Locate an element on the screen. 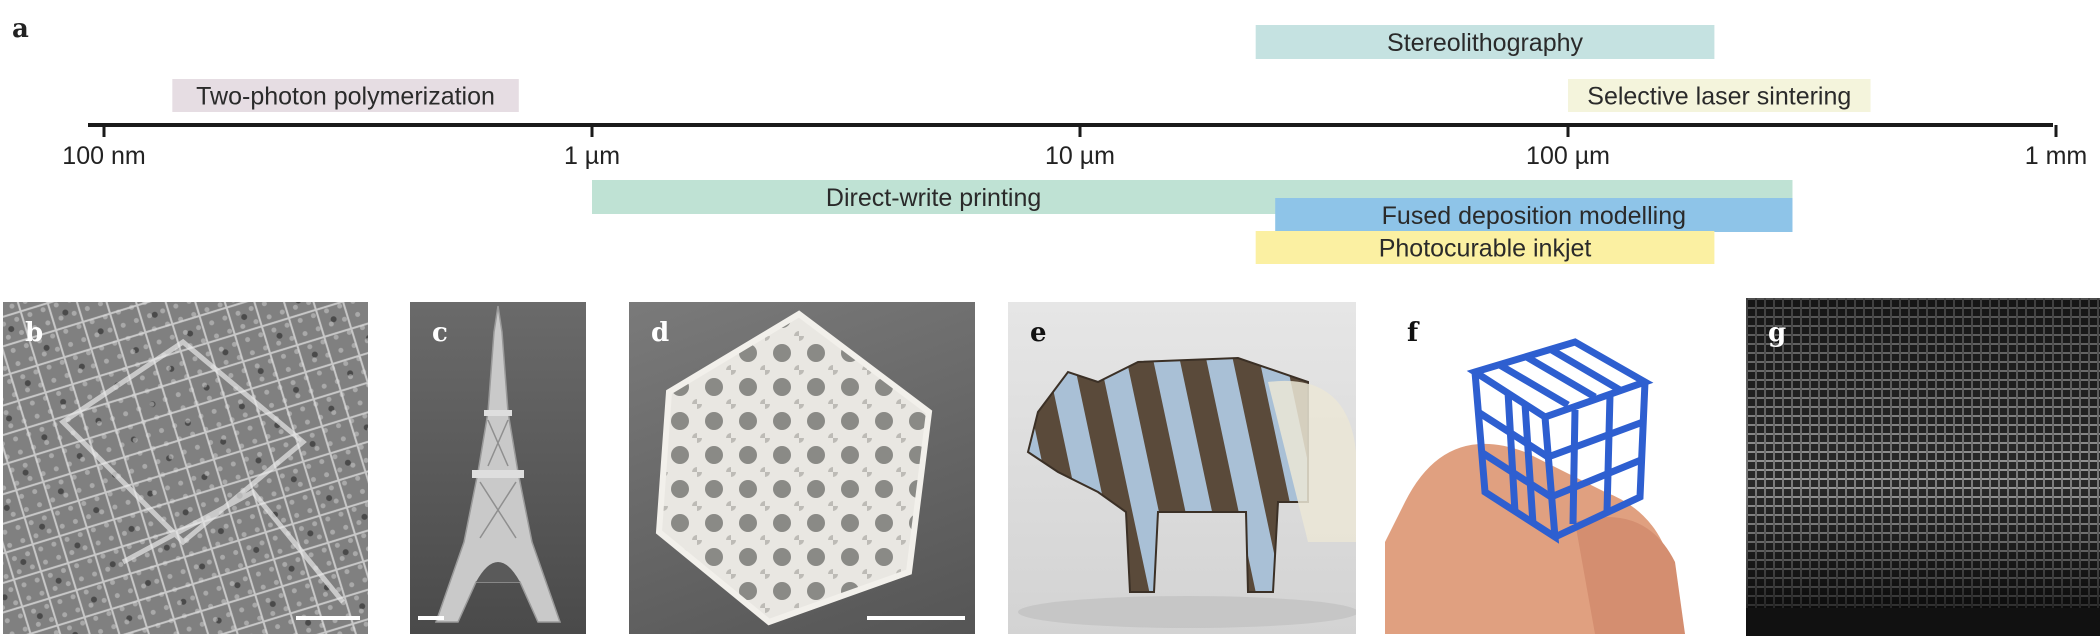  panel-label-c: c is located at coordinates (440, 333).